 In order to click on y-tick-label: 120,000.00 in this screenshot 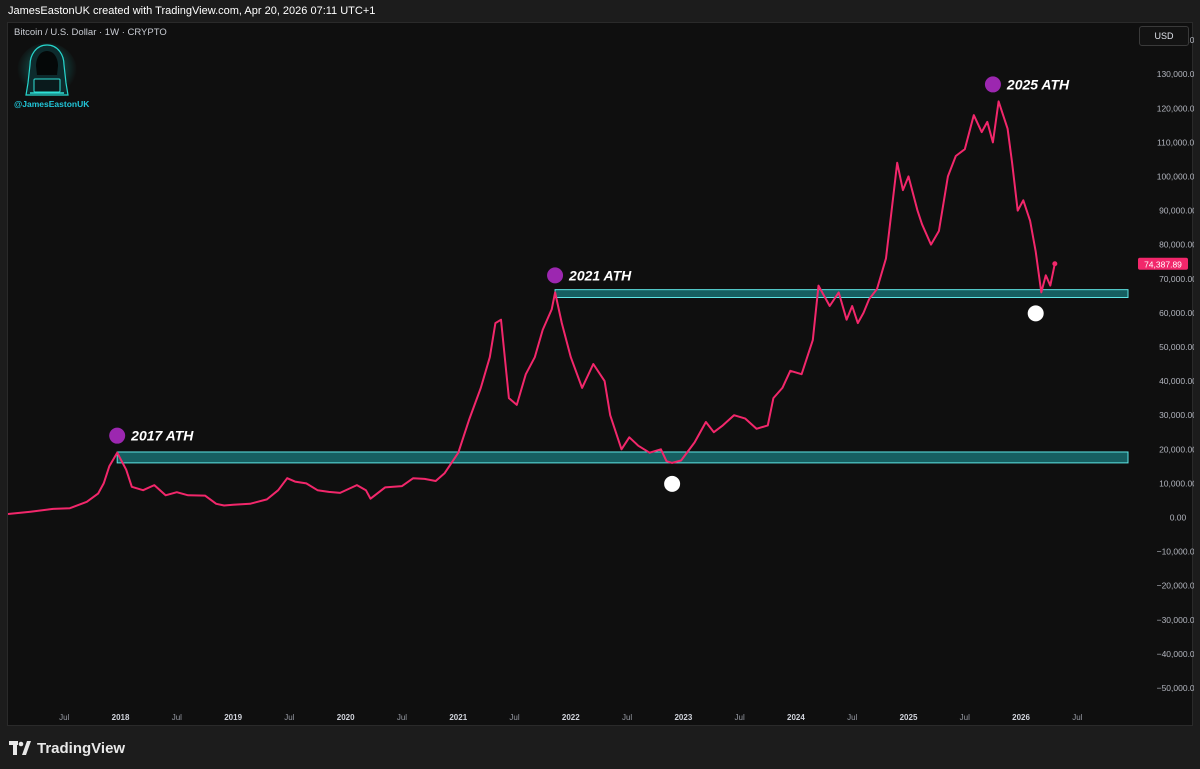, I will do `click(1175, 108)`.